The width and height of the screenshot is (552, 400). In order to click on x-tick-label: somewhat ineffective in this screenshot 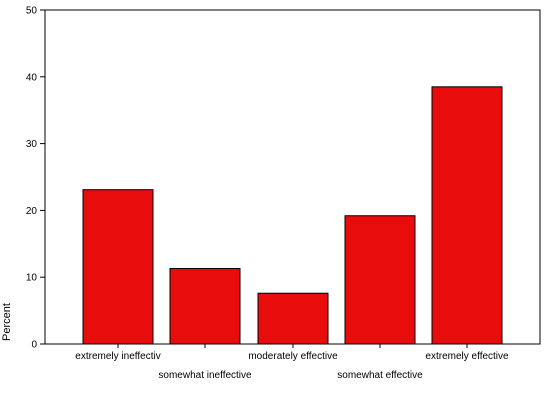, I will do `click(205, 375)`.